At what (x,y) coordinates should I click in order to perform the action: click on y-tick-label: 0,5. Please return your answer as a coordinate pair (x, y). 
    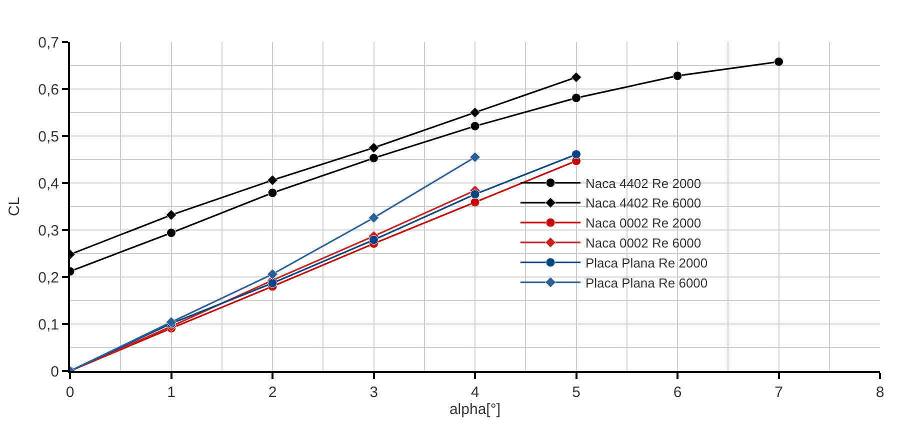
    Looking at the image, I should click on (48, 137).